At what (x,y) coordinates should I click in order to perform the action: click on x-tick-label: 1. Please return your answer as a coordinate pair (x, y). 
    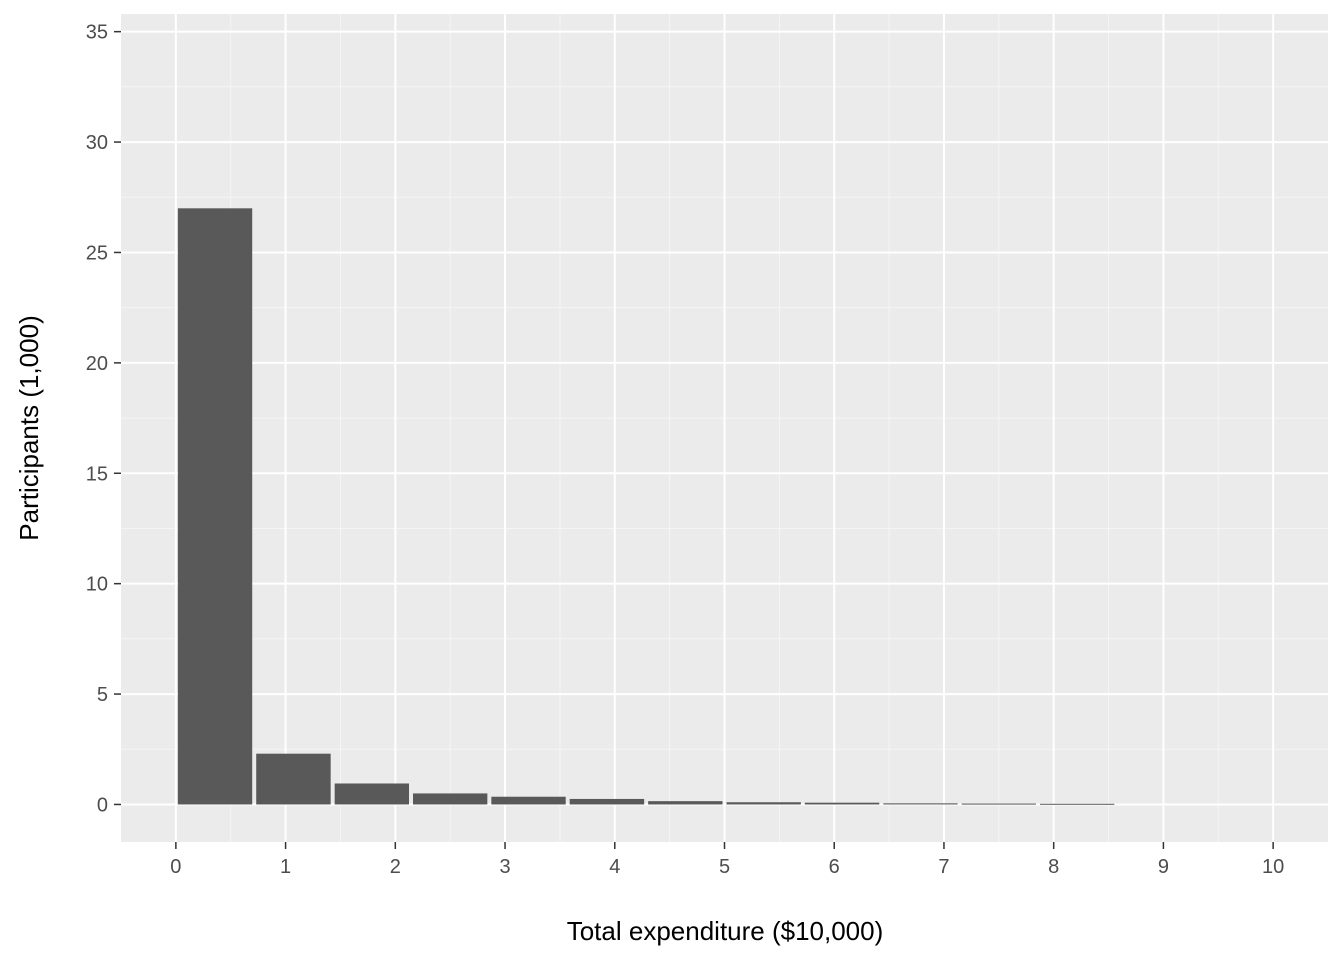
    Looking at the image, I should click on (285, 867).